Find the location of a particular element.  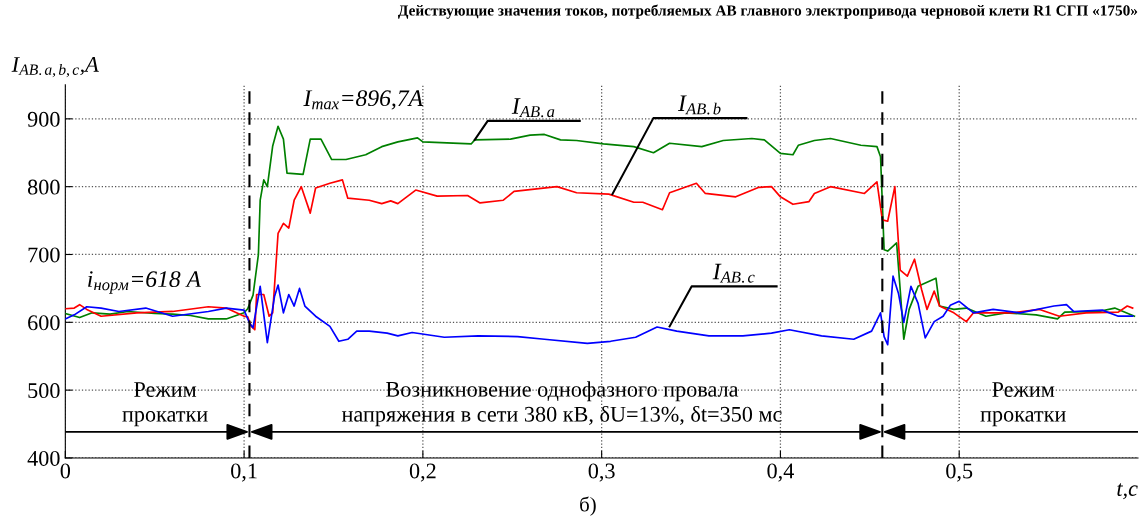

annotation: Возникновение однофазного провала напряжения в сети 380 кВ, δU=13%, δt=350 мс is located at coordinates (561, 404).